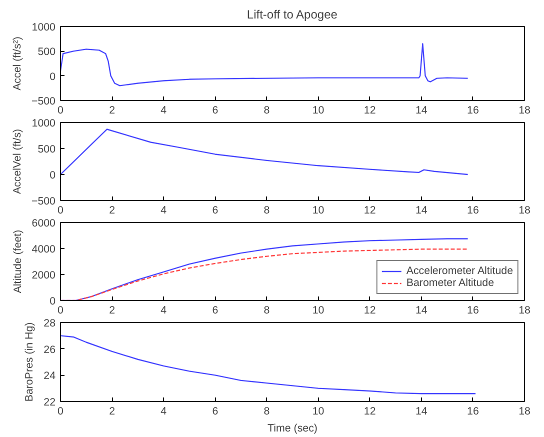 The width and height of the screenshot is (544, 437). What do you see at coordinates (30, 362) in the screenshot?
I see `y-axis-title: BaroPres (in Hg)` at bounding box center [30, 362].